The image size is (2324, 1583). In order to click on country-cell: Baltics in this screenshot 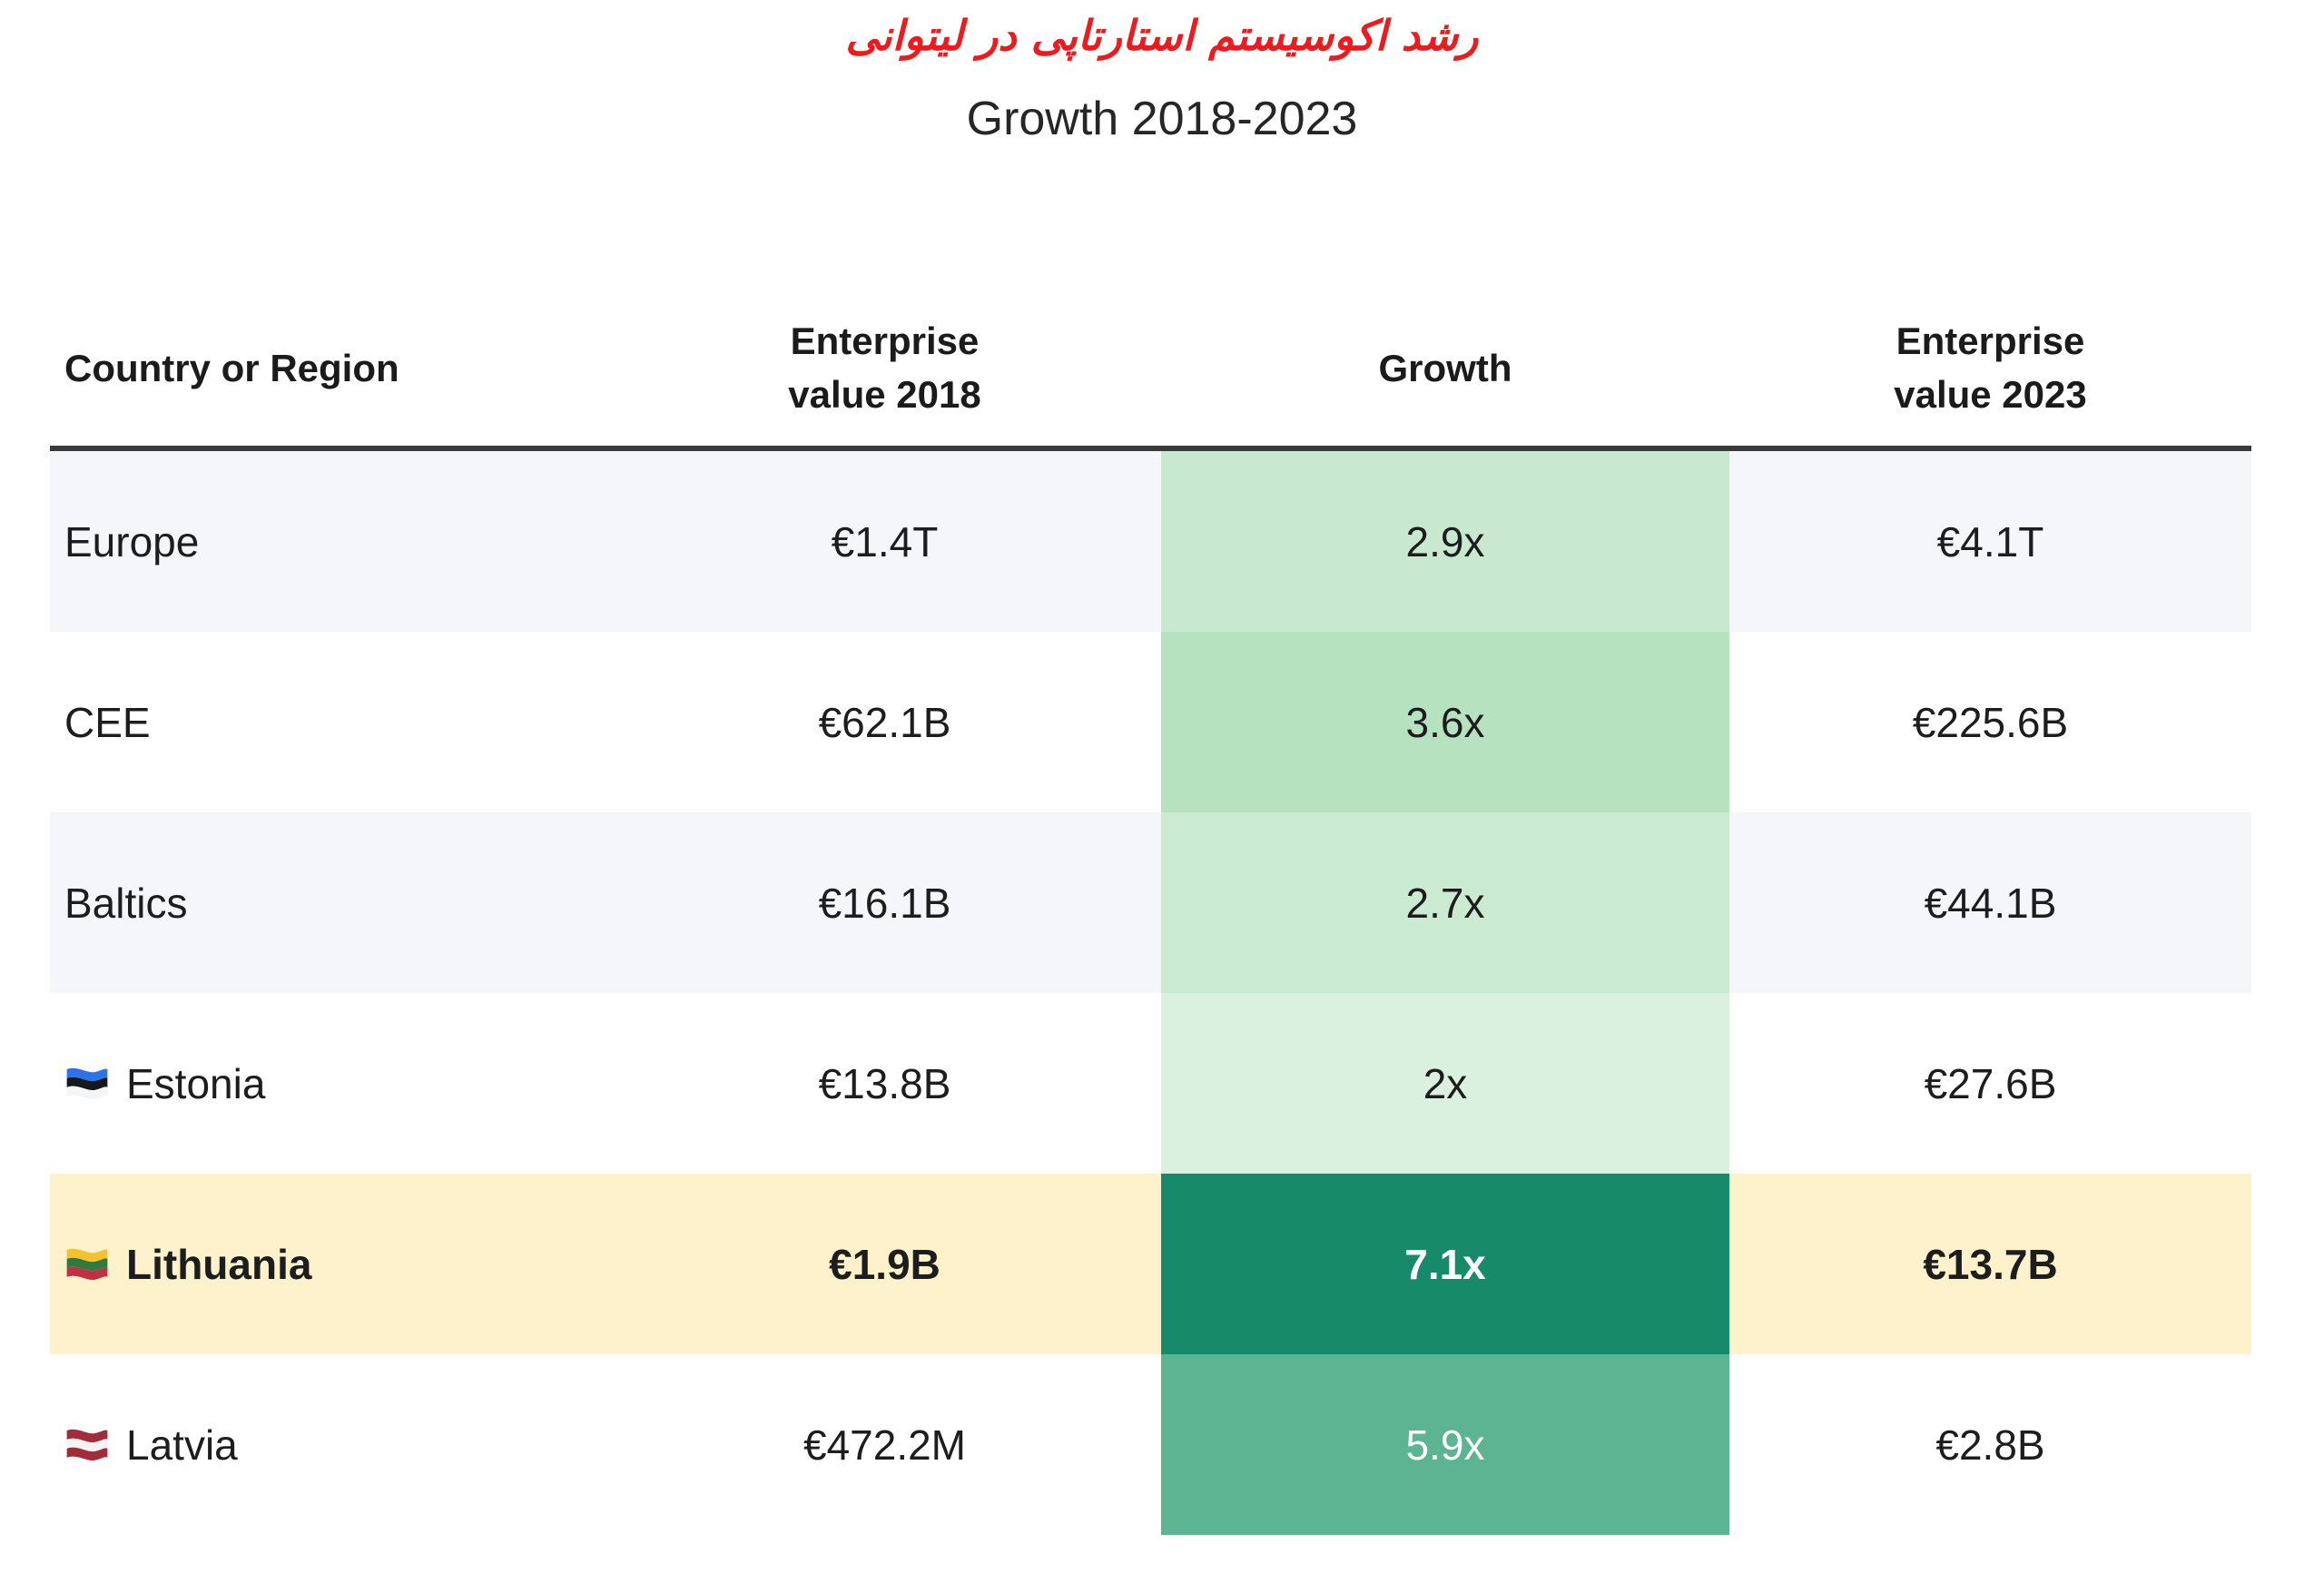, I will do `click(126, 903)`.